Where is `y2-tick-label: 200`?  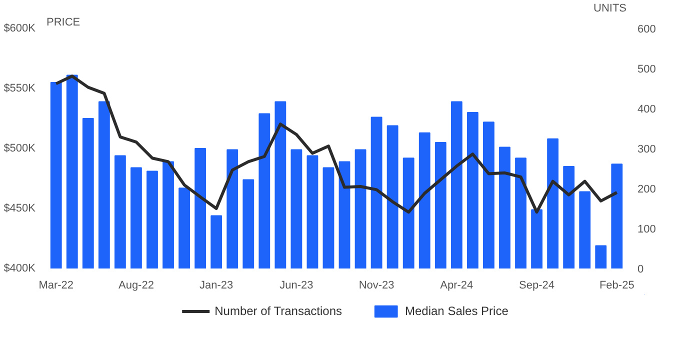
y2-tick-label: 200 is located at coordinates (647, 190).